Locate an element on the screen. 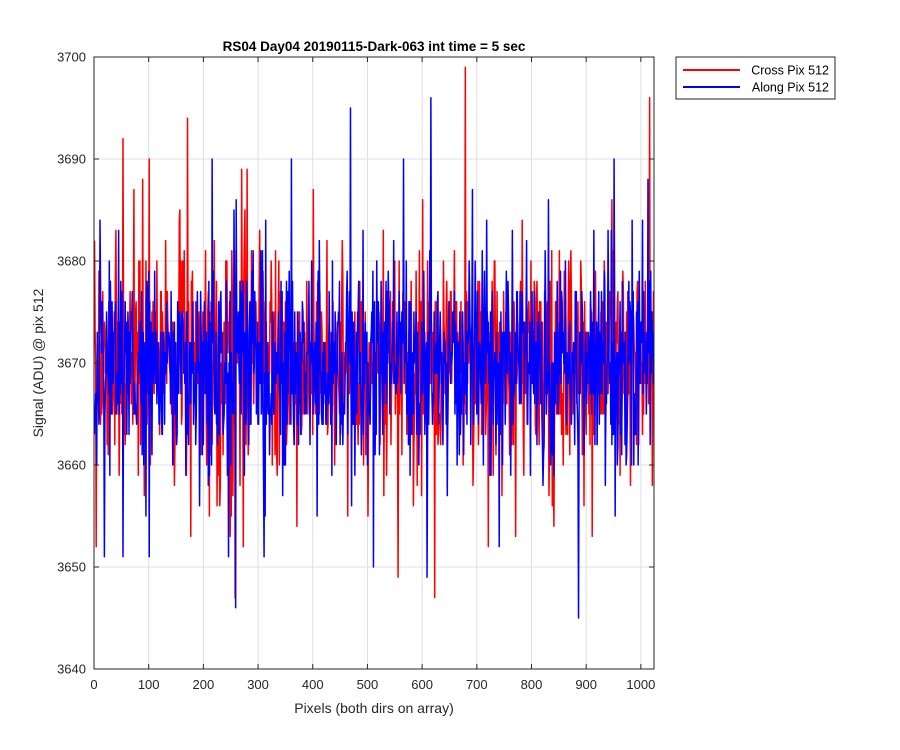  x-tick-label: 600 is located at coordinates (422, 684).